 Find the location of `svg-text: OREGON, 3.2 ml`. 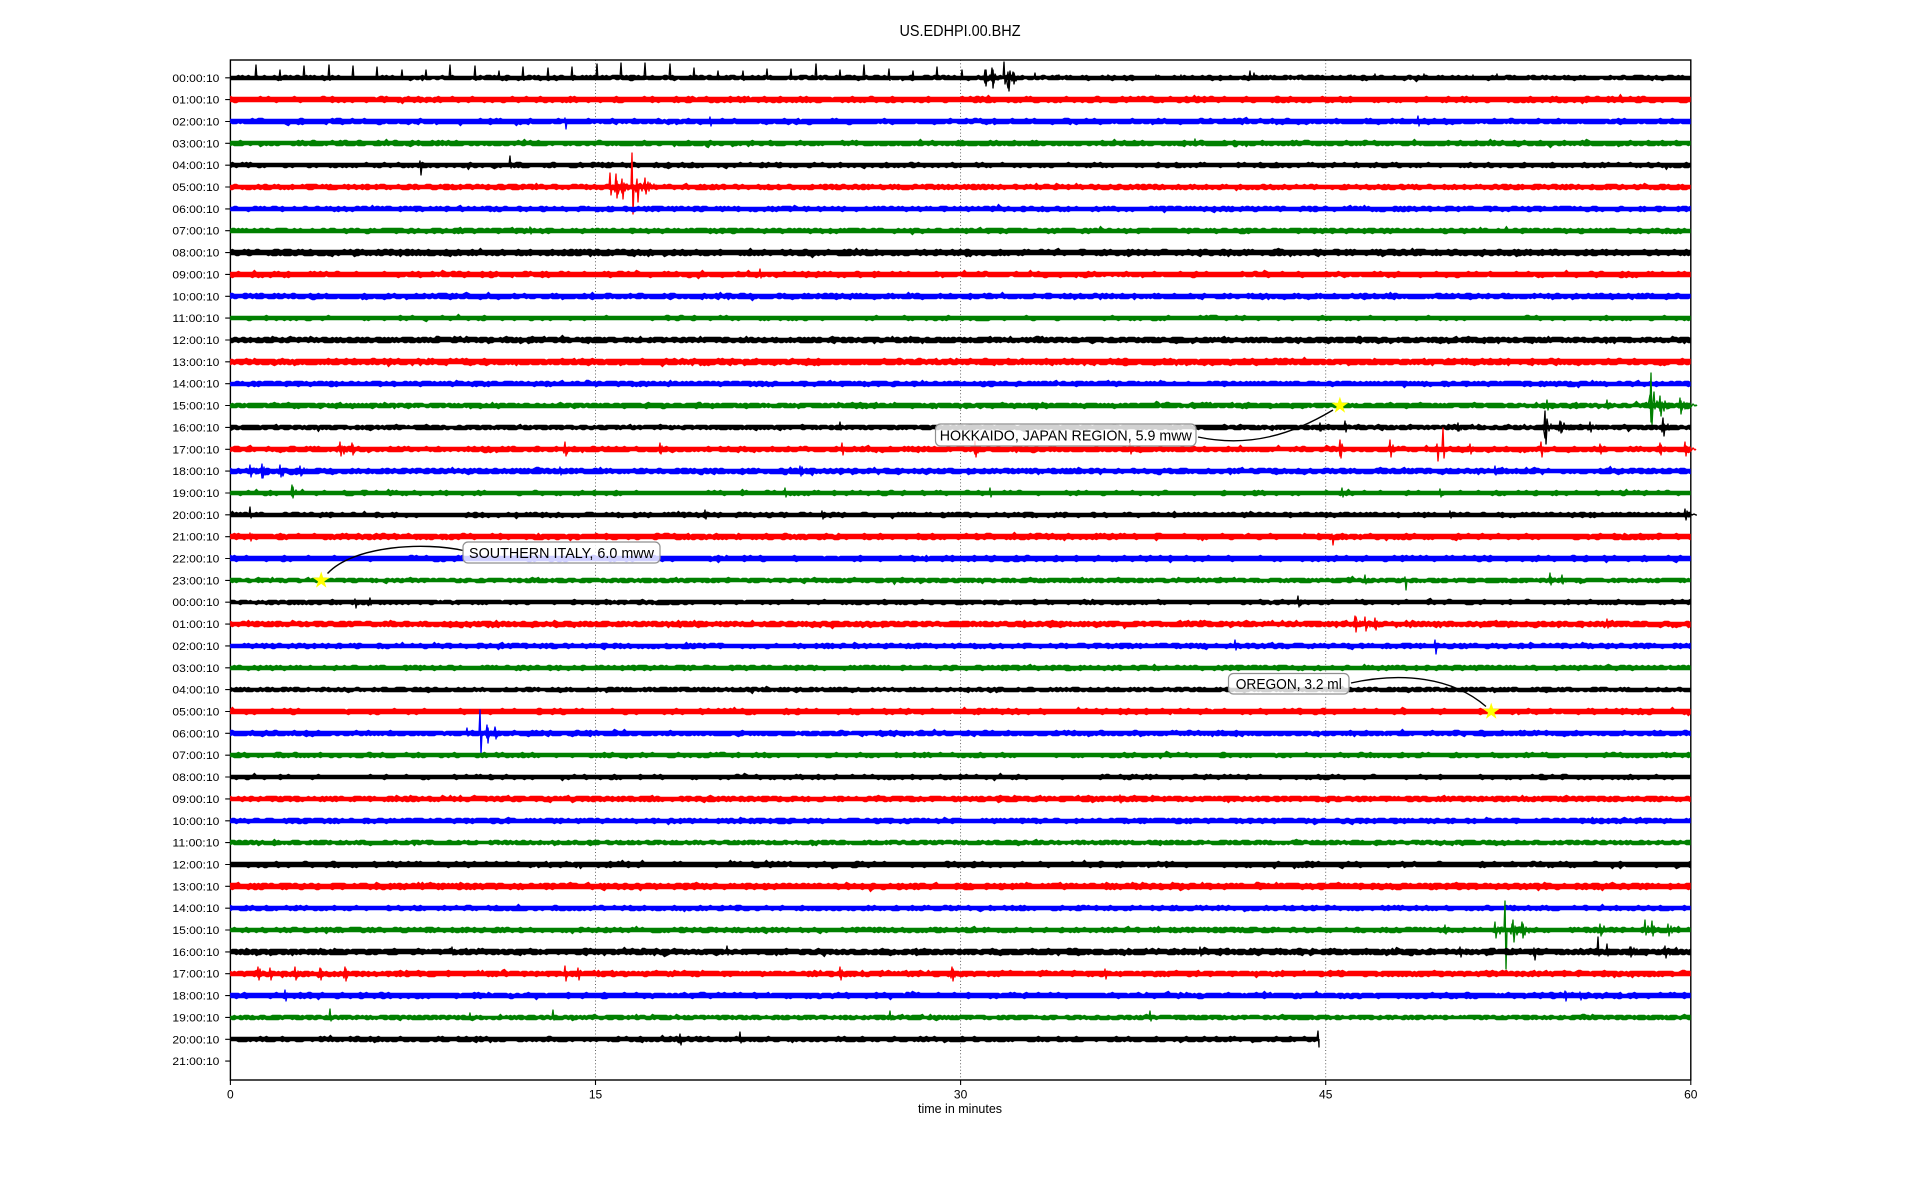

svg-text: OREGON, 3.2 ml is located at coordinates (1289, 684).